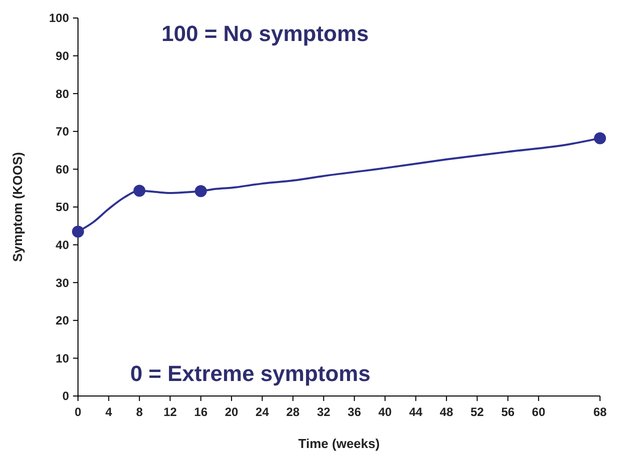 The image size is (620, 460). What do you see at coordinates (323, 412) in the screenshot?
I see `x-tick-label: 32` at bounding box center [323, 412].